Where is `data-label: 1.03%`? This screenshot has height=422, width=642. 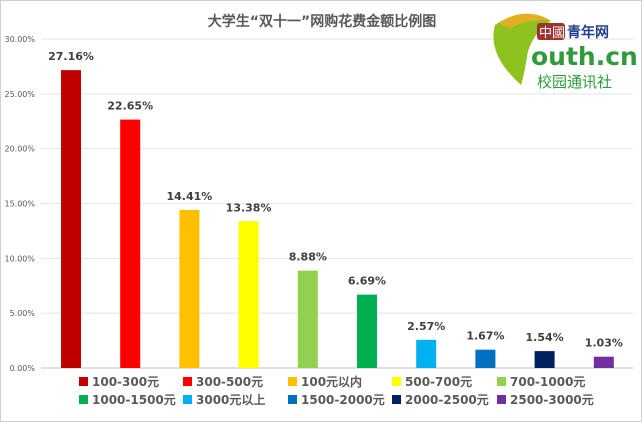
data-label: 1.03% is located at coordinates (604, 343).